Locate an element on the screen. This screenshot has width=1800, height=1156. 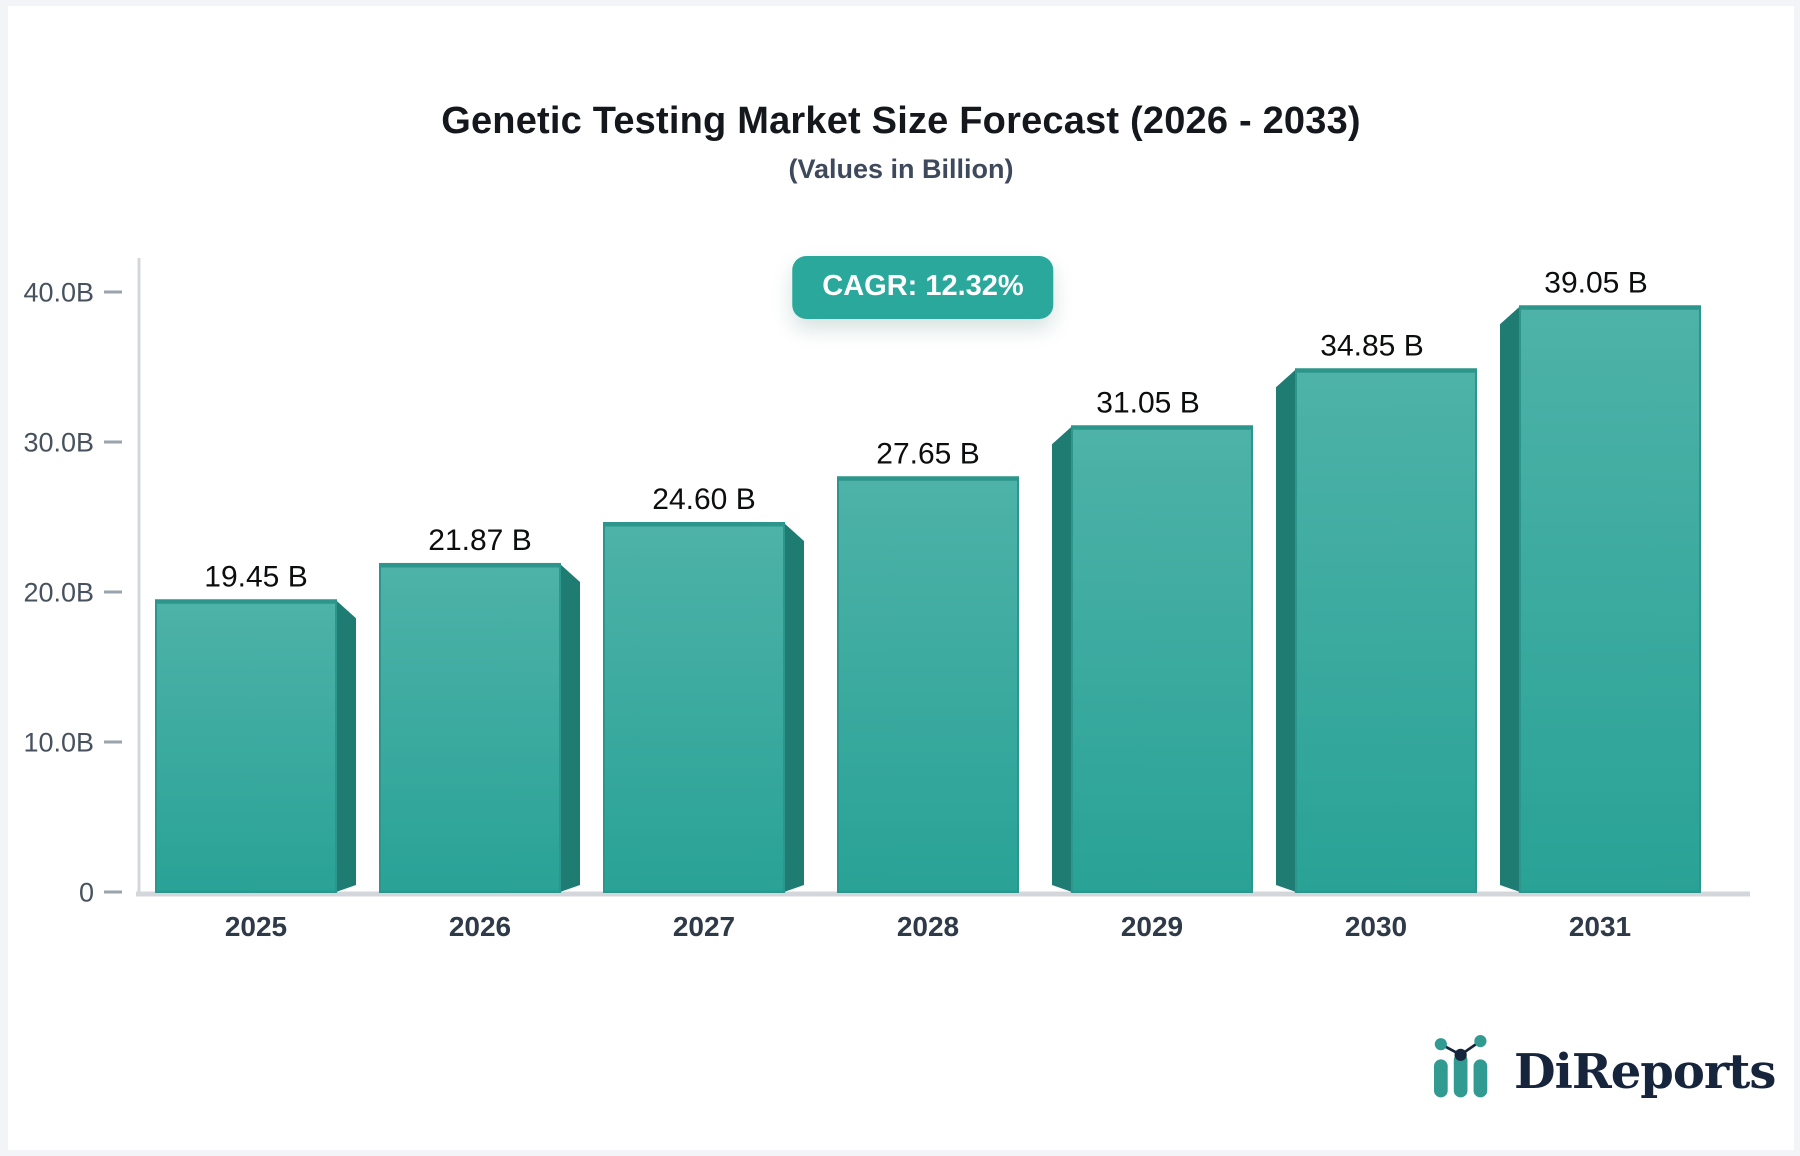
bar-2026: 21.87 B is located at coordinates (479, 708).